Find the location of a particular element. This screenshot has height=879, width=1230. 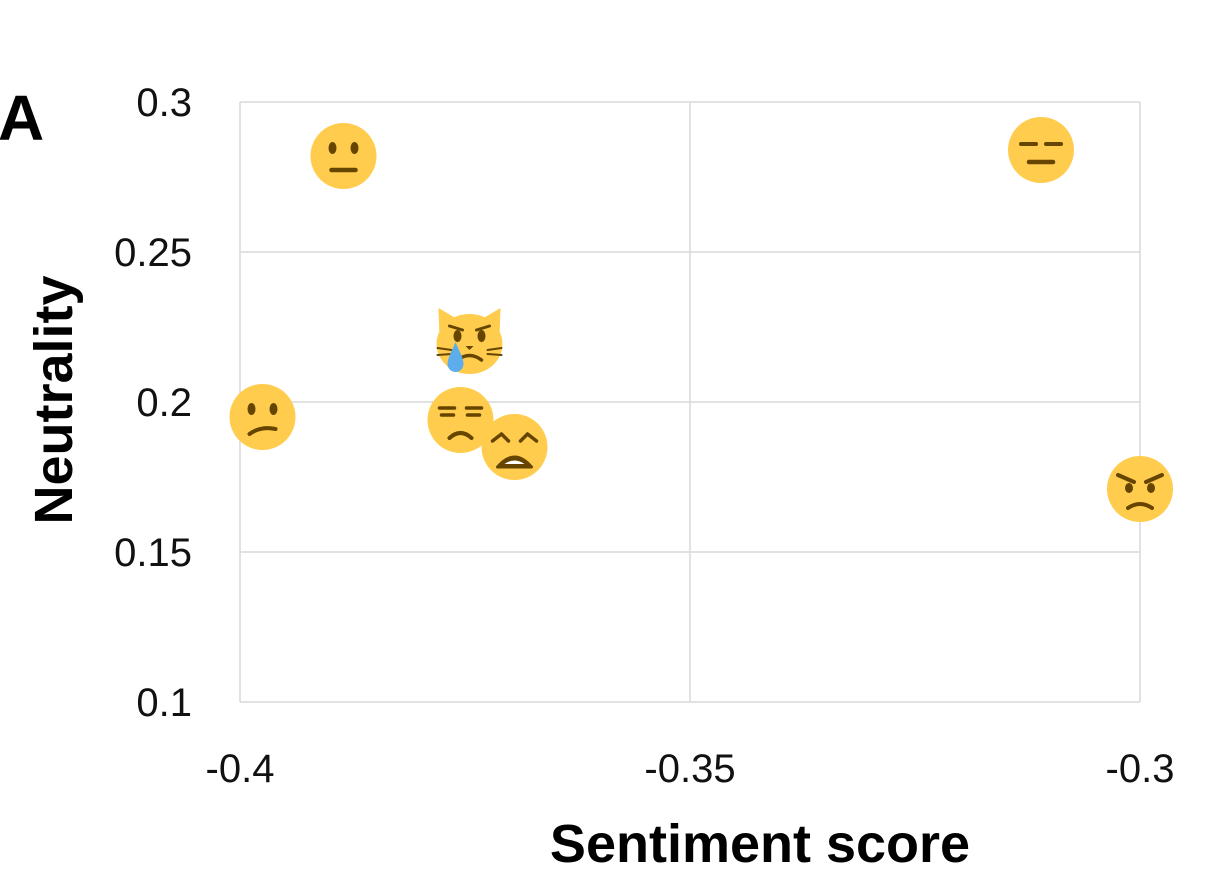

x-tick-label: -0.35 is located at coordinates (689, 769).